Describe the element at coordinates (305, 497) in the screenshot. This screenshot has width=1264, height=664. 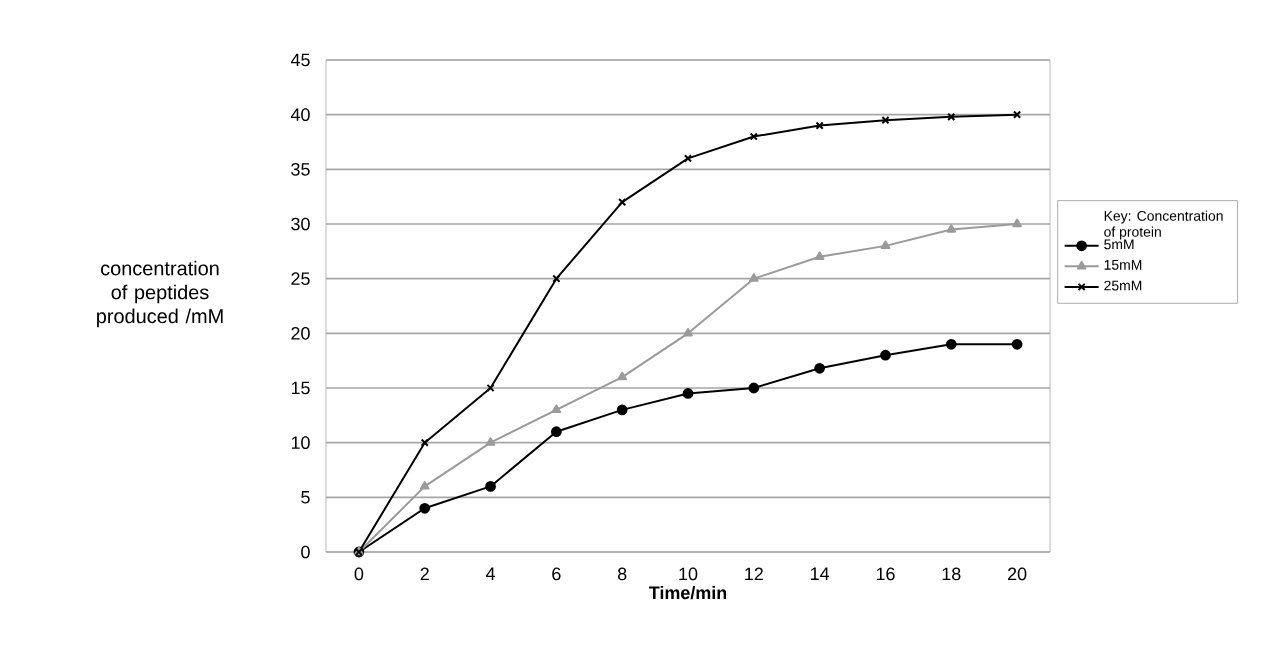
I see `y-tick-label: 5` at that location.